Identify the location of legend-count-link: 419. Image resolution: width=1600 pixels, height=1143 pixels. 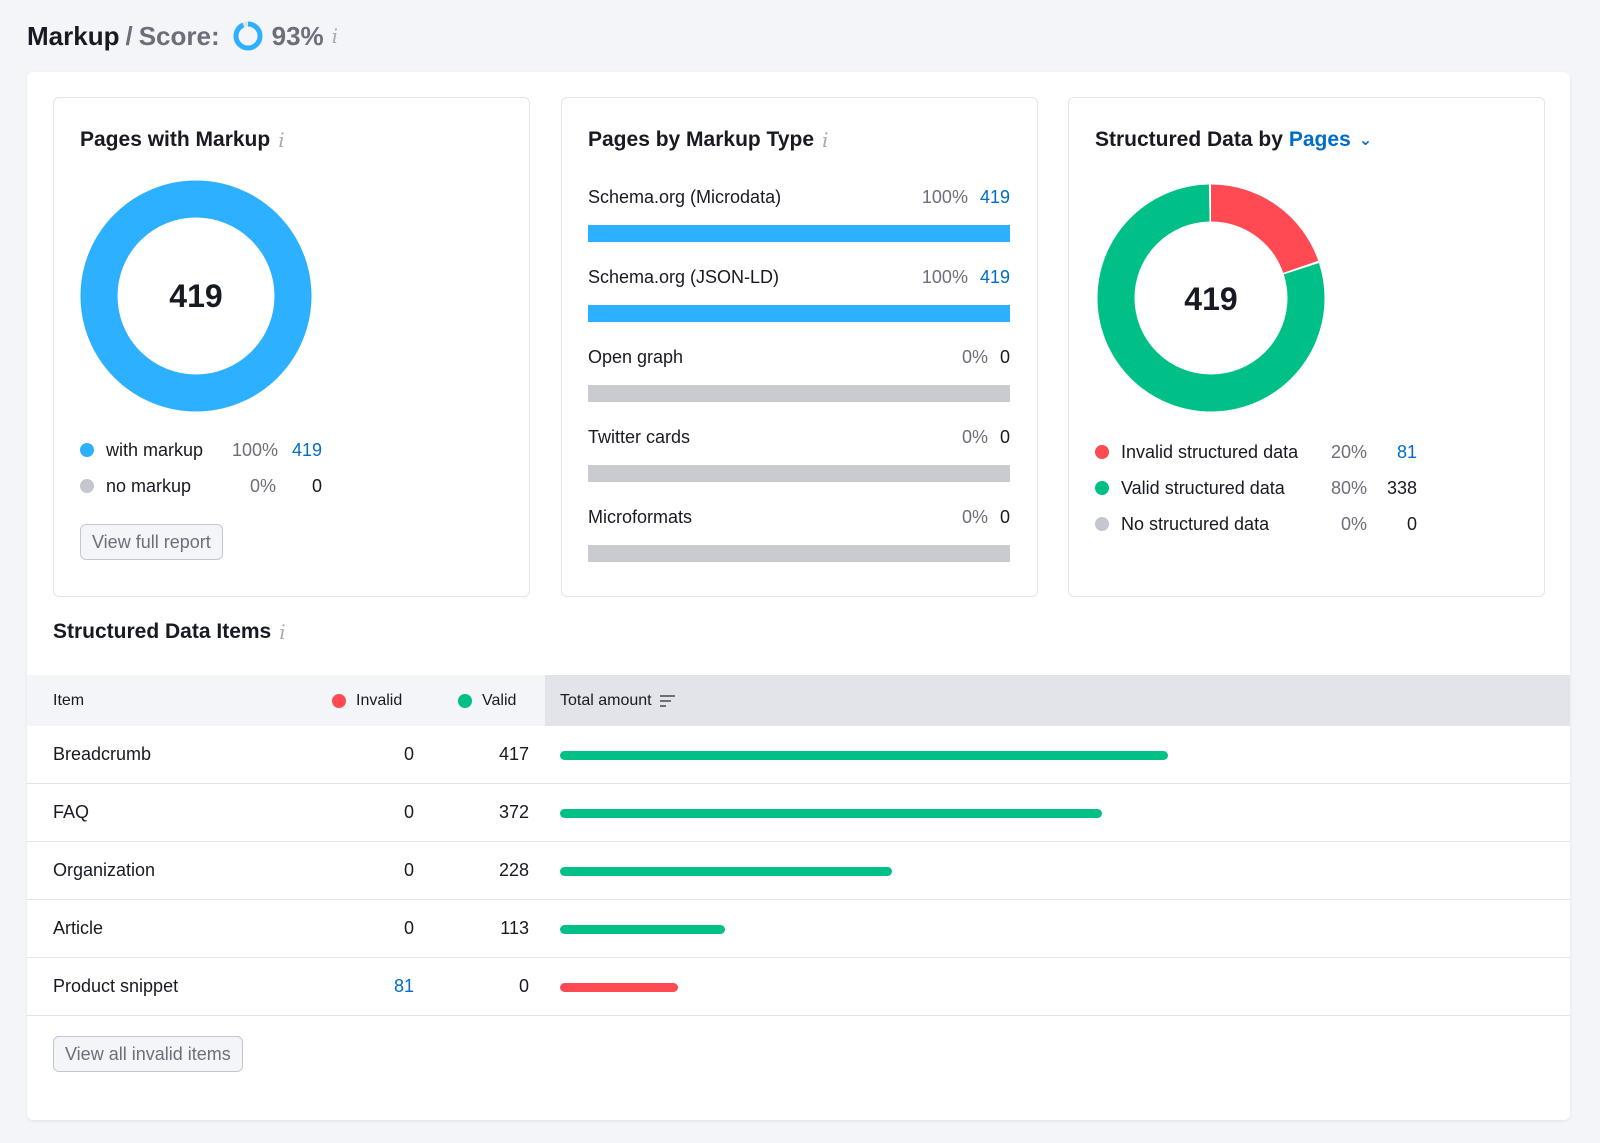
(306, 449).